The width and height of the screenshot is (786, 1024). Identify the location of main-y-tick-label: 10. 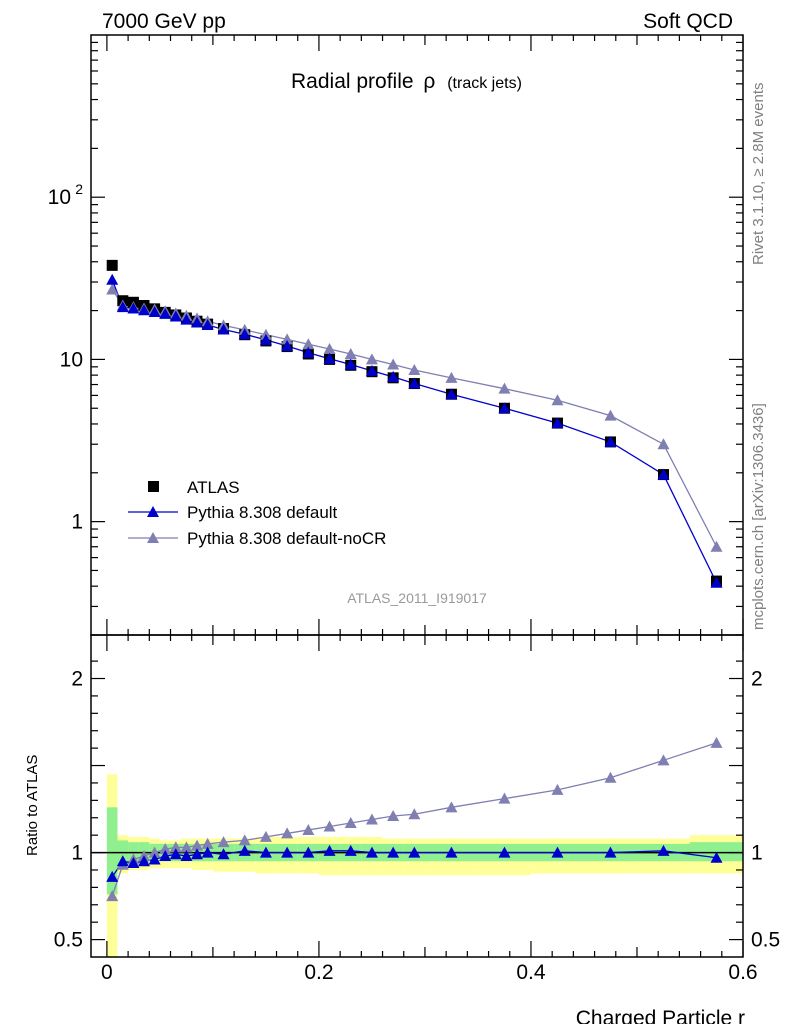
(59, 197).